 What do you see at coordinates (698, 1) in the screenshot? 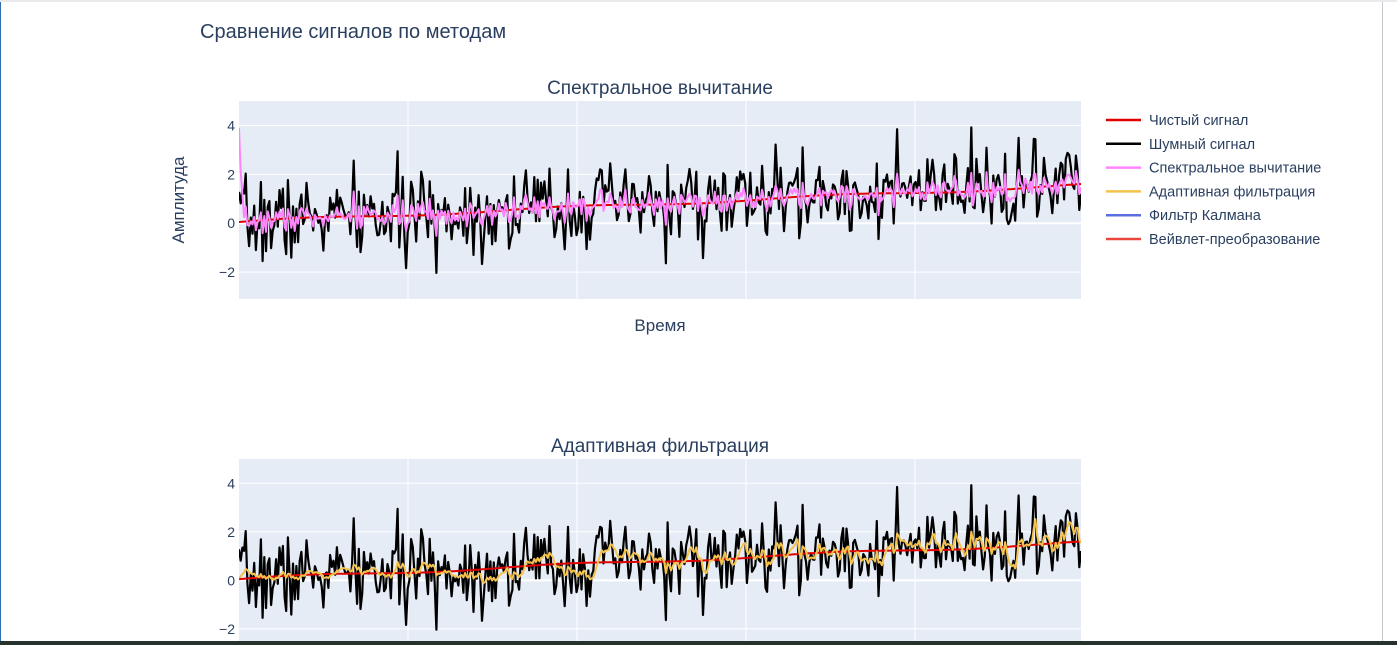
I see `top-border` at bounding box center [698, 1].